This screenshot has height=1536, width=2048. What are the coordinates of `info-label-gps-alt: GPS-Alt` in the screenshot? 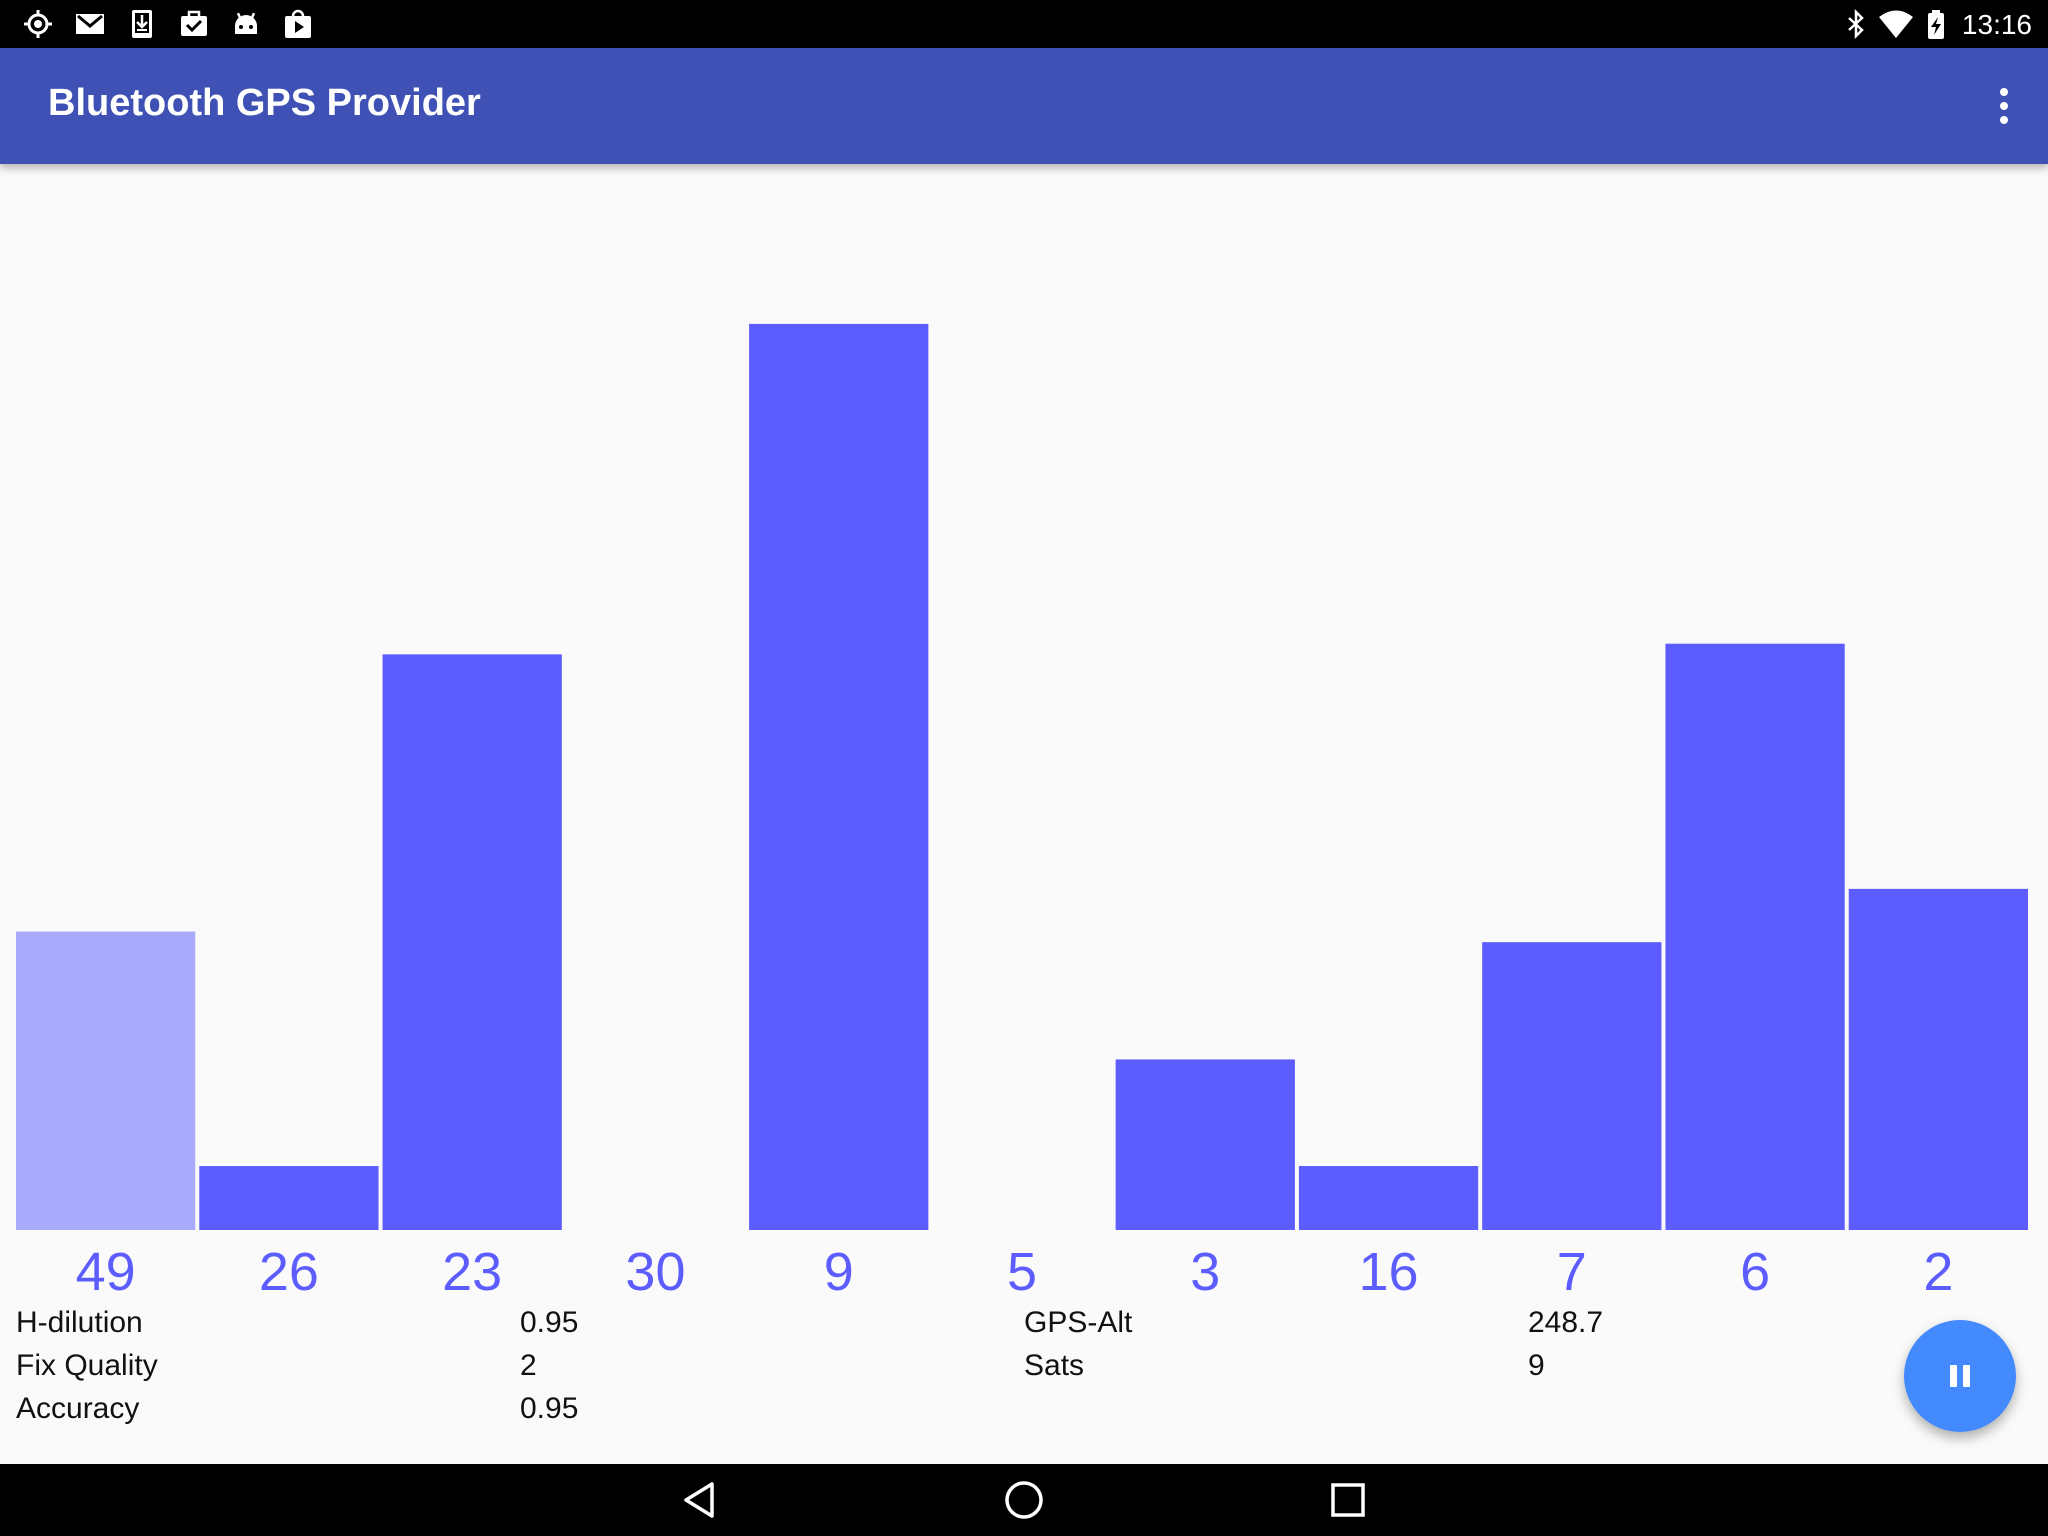 It's located at (1078, 1322).